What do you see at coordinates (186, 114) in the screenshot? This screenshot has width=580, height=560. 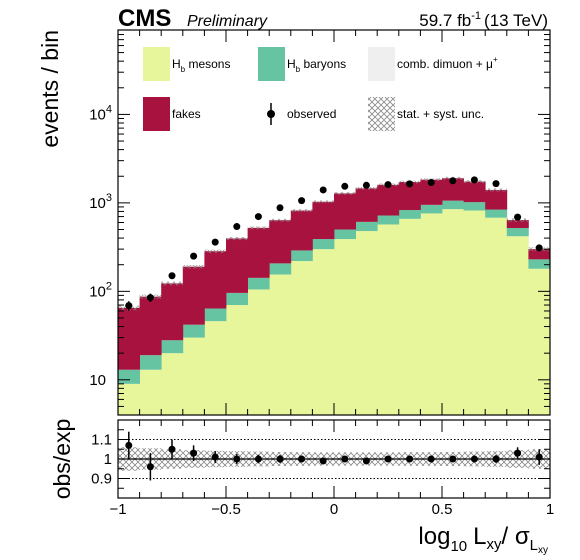 I see `legend-label: fakes` at bounding box center [186, 114].